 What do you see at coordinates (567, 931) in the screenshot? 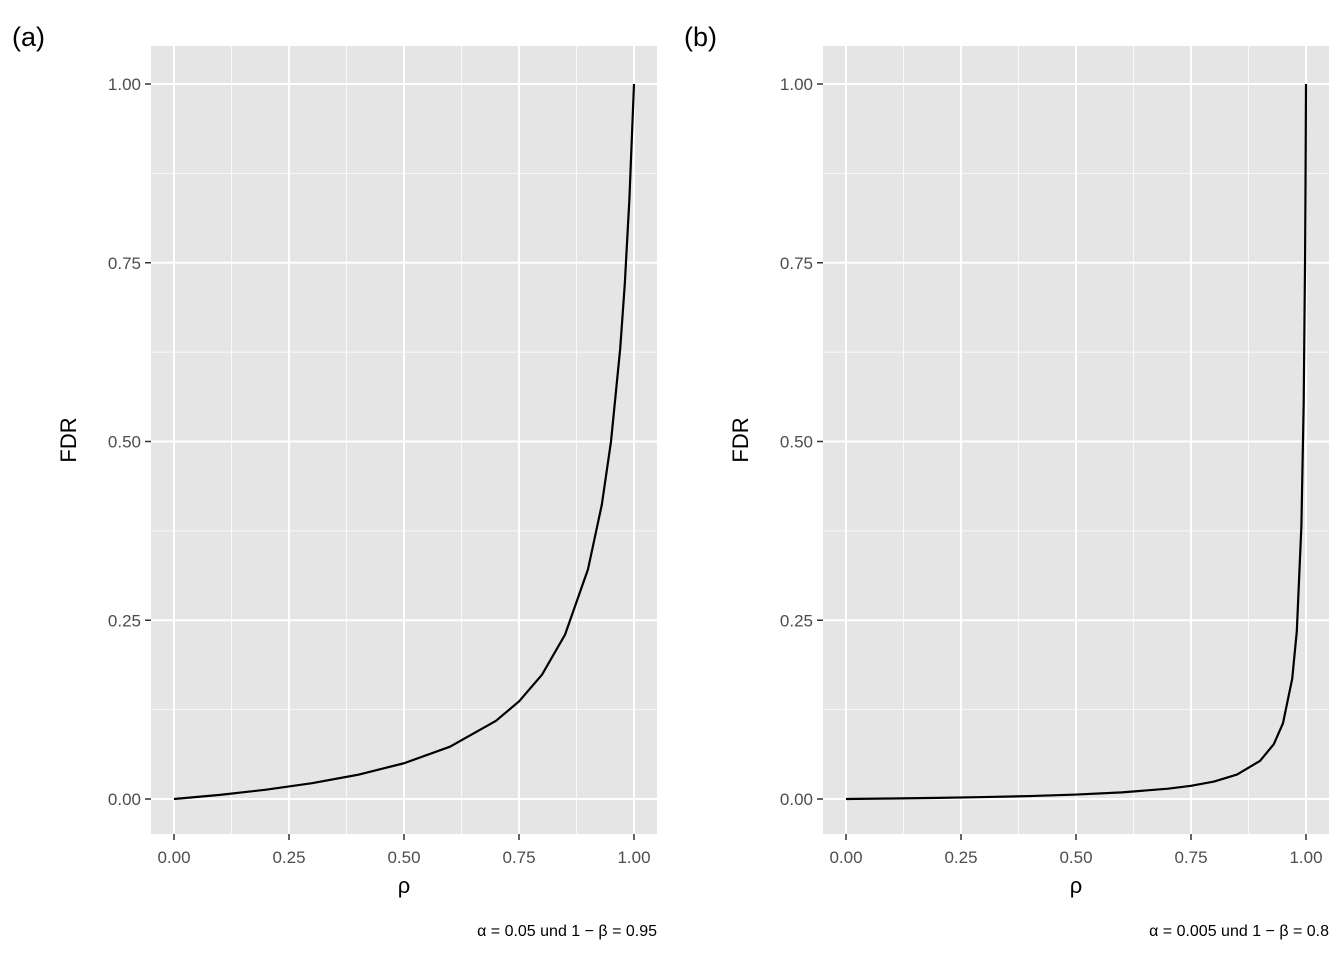
I see `plot-caption: α = 0.05 und 1 − β = 0.95` at bounding box center [567, 931].